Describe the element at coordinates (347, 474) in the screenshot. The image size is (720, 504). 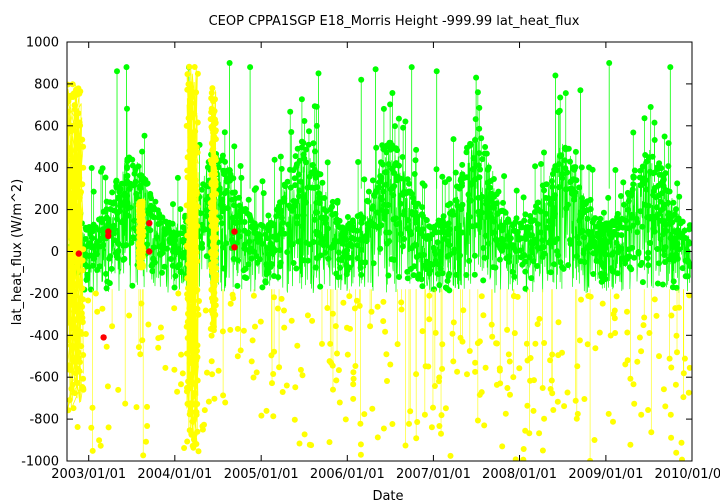
I see `x-tick-label: 2006/01/01` at that location.